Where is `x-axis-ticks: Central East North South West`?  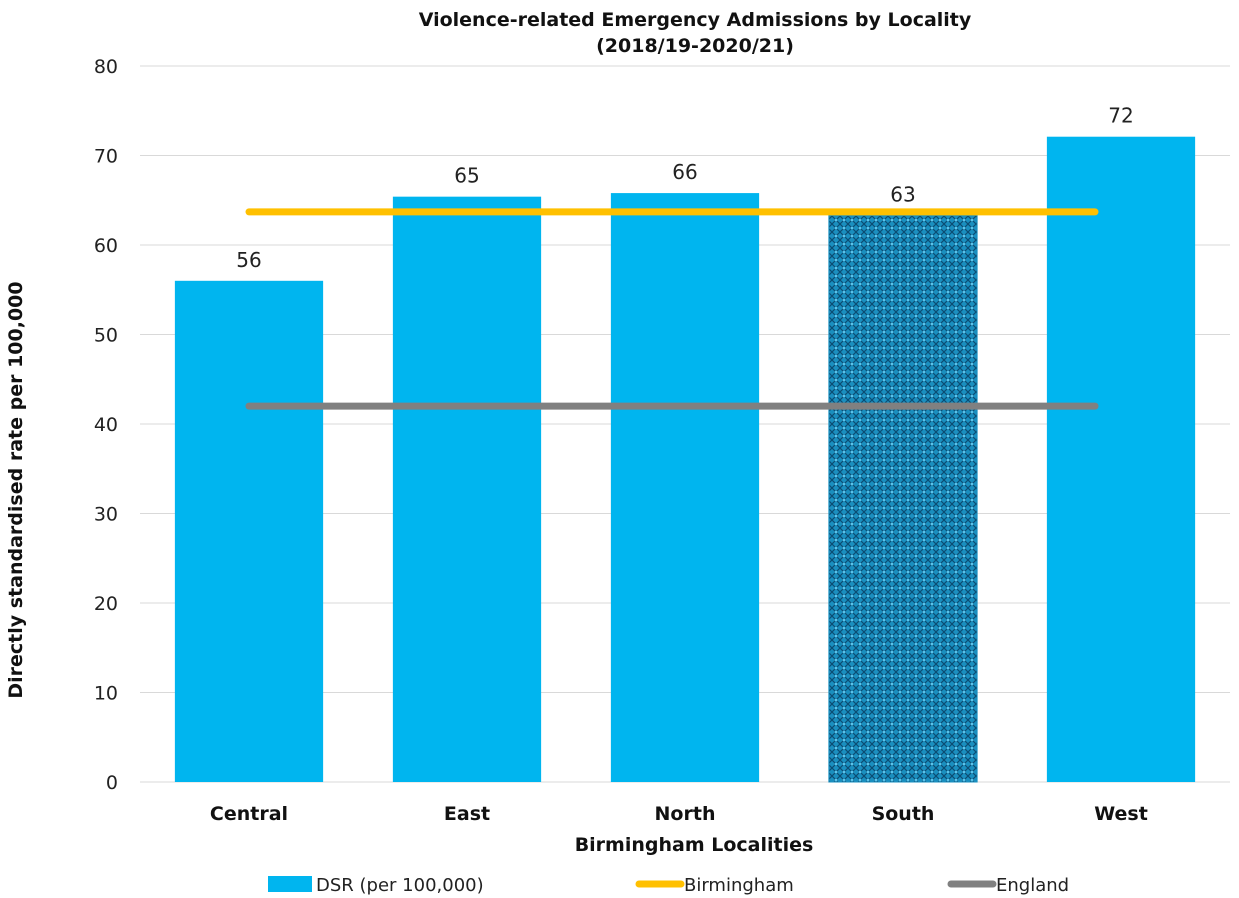 x-axis-ticks: Central East North South West is located at coordinates (679, 814).